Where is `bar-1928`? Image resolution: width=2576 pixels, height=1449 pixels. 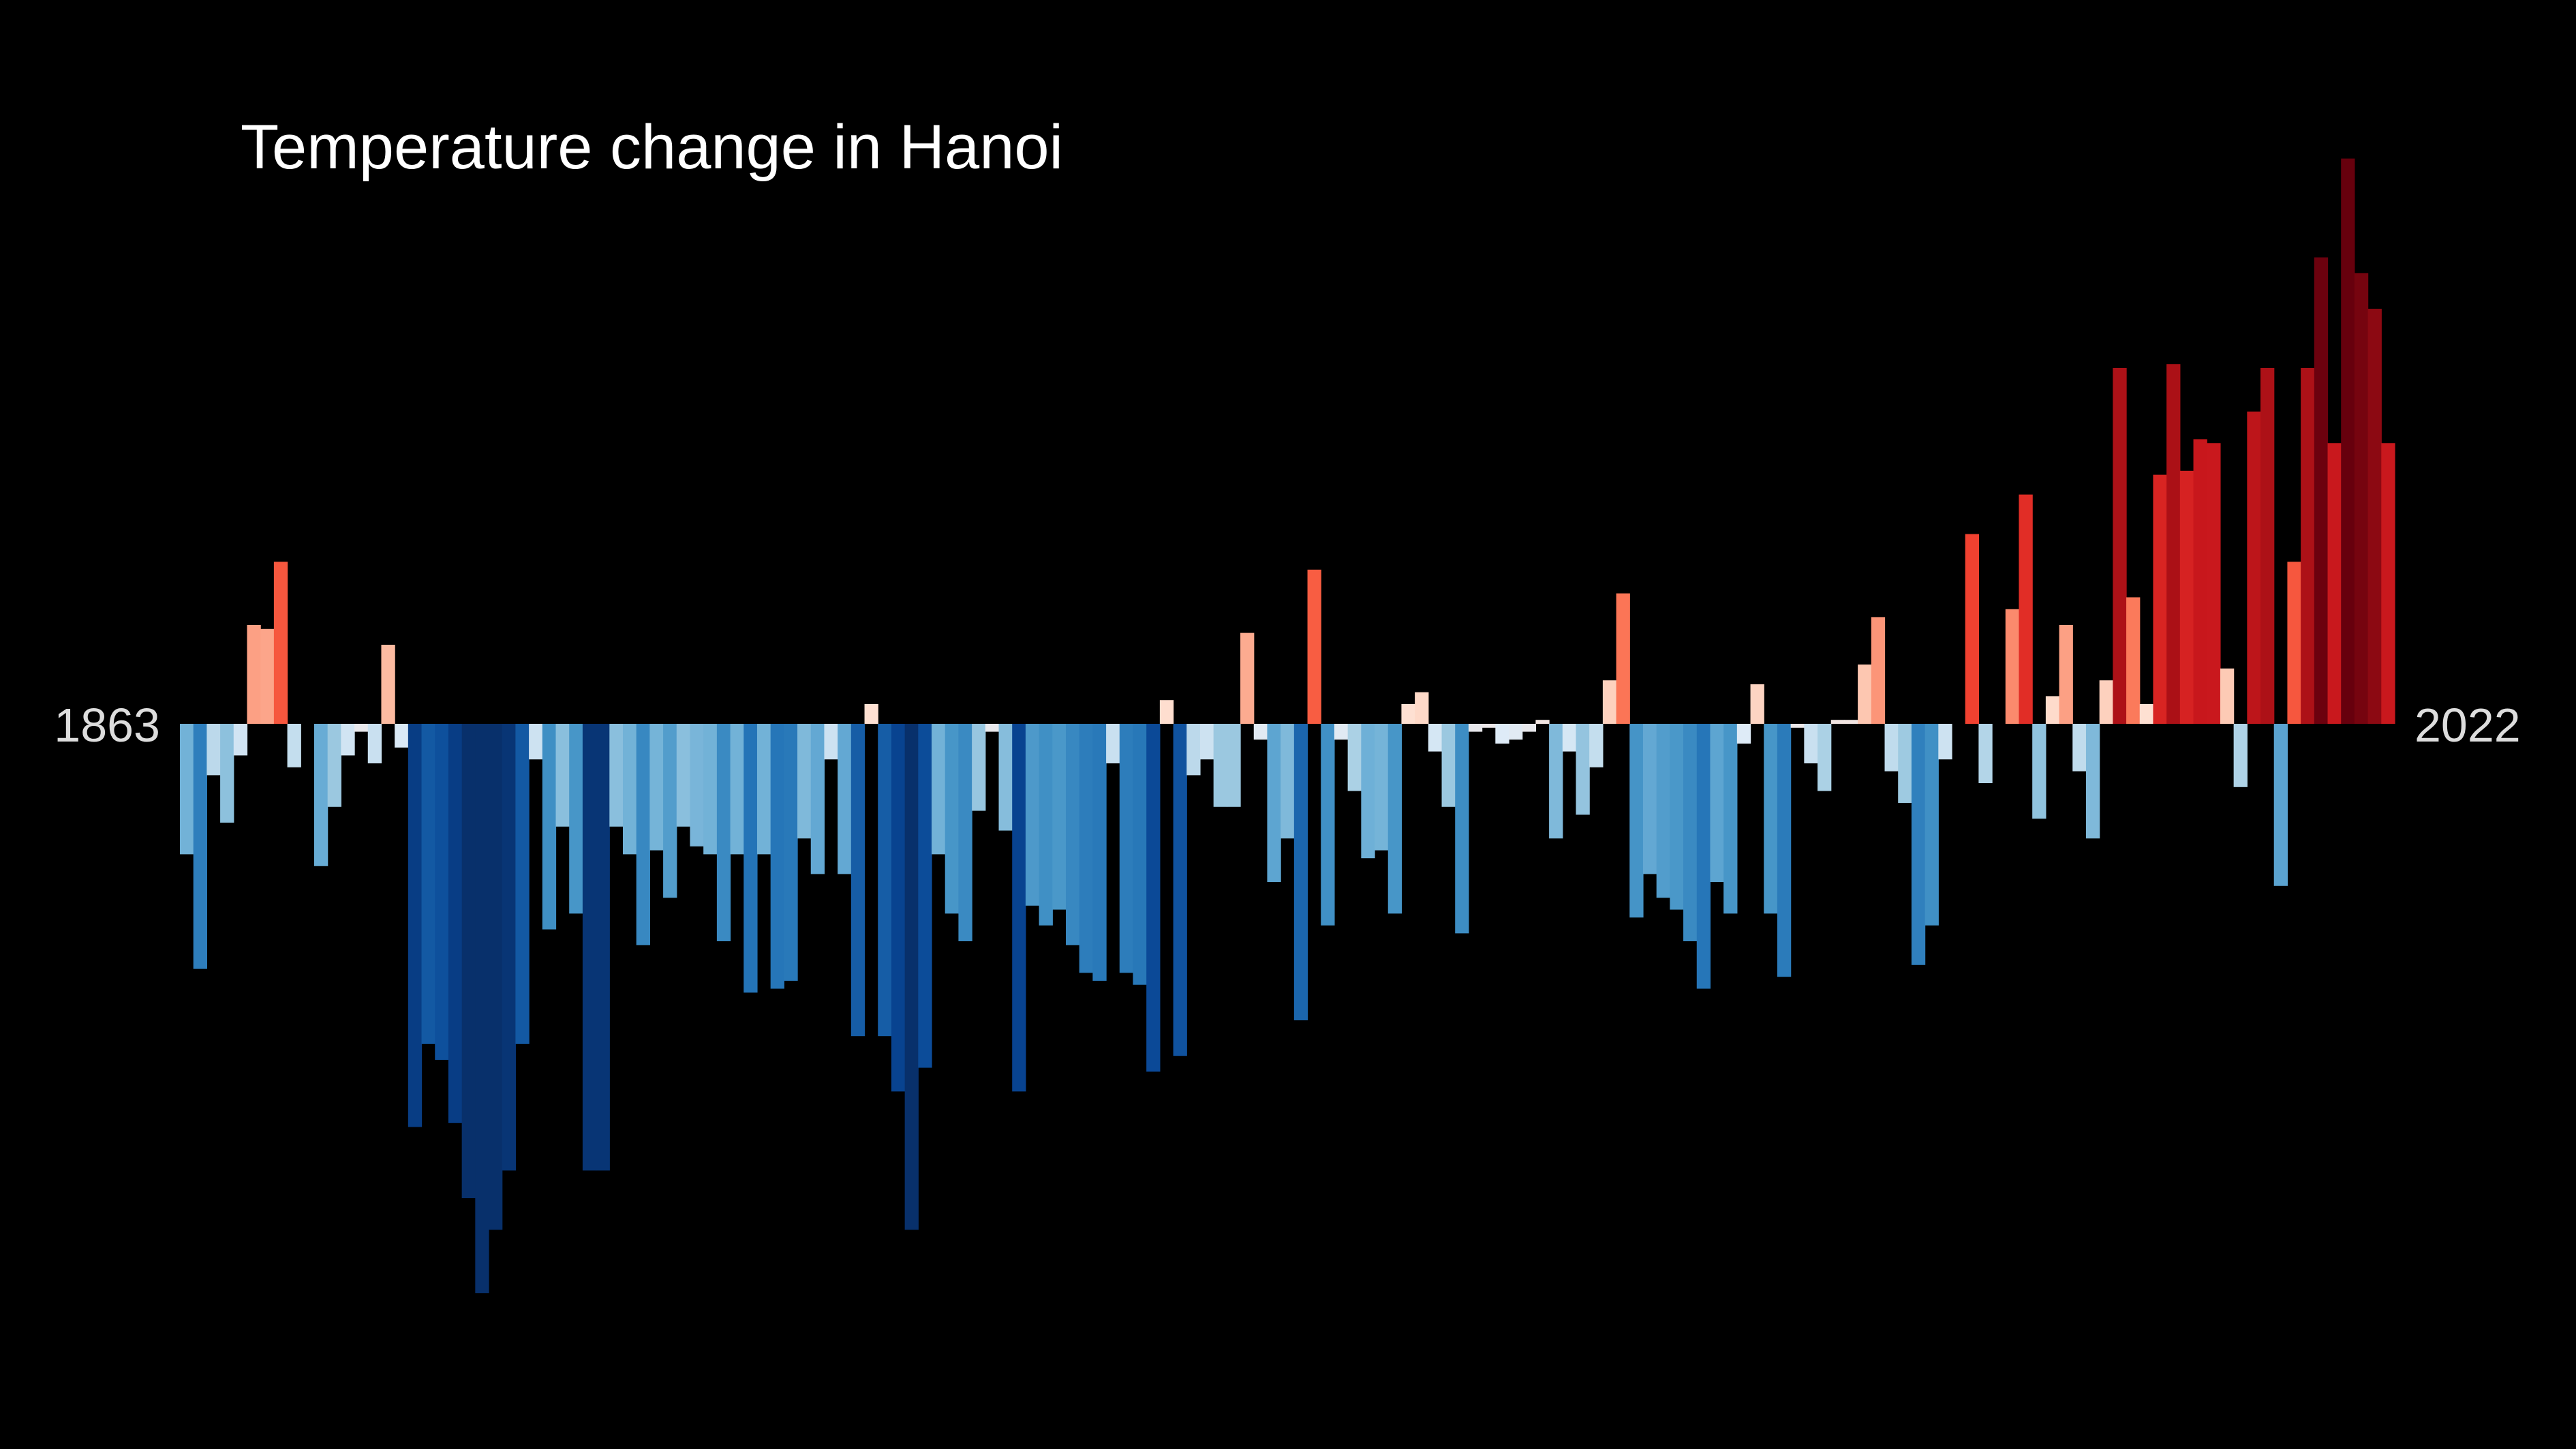
bar-1928 is located at coordinates (1059, 817).